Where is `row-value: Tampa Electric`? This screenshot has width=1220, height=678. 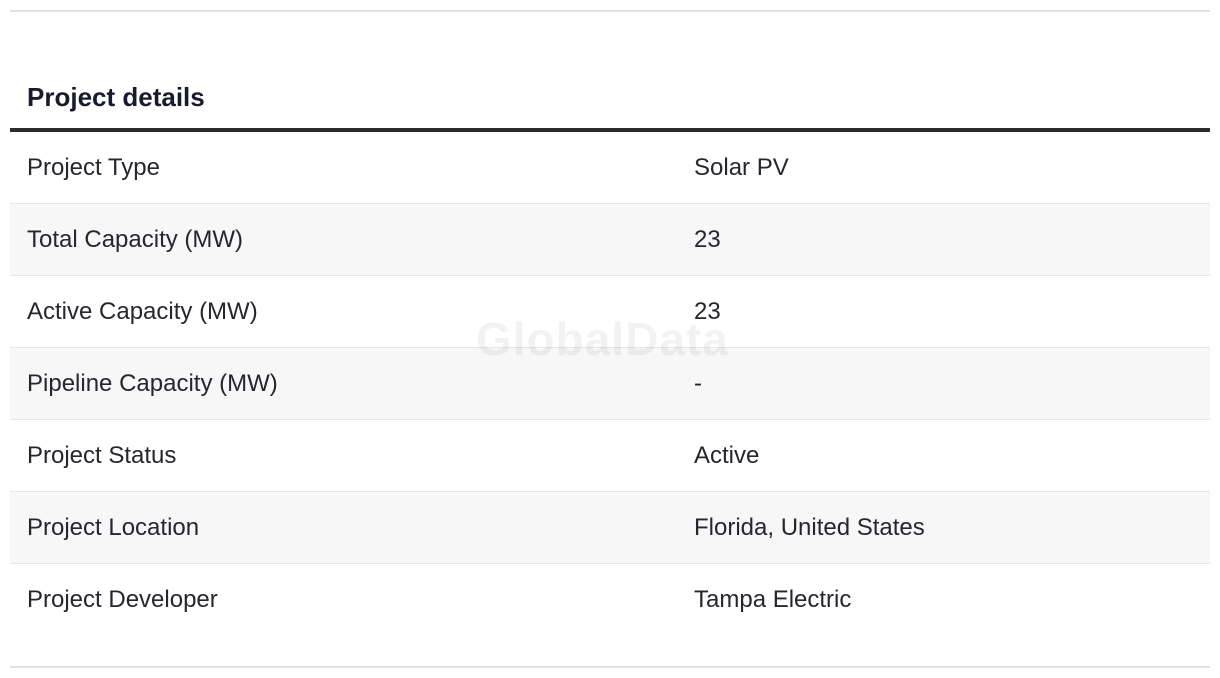
row-value: Tampa Electric is located at coordinates (773, 599).